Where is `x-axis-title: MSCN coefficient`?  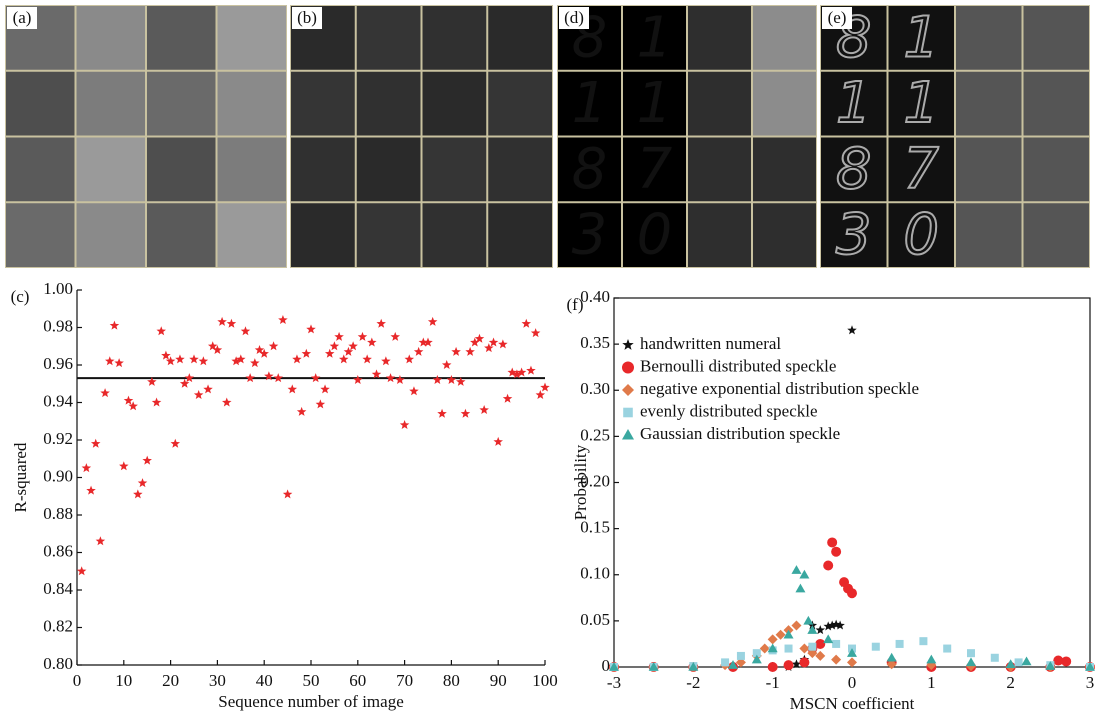 x-axis-title: MSCN coefficient is located at coordinates (852, 703).